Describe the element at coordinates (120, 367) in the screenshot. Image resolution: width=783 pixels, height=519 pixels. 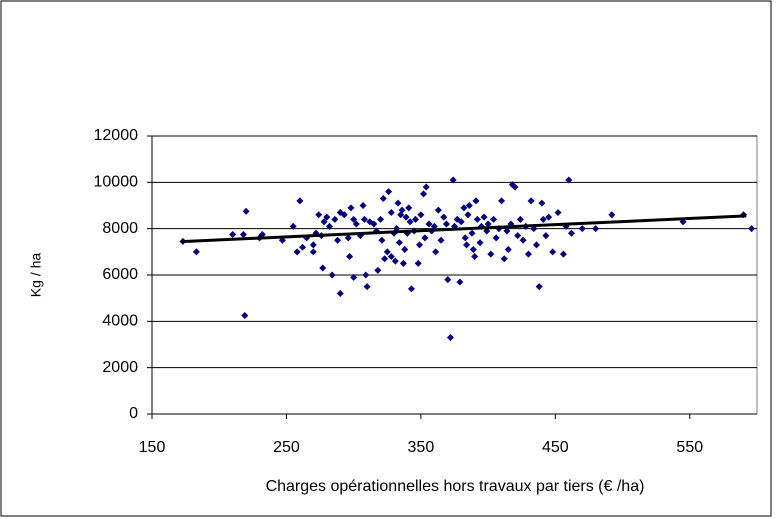
I see `y-tick-label: 2000` at that location.